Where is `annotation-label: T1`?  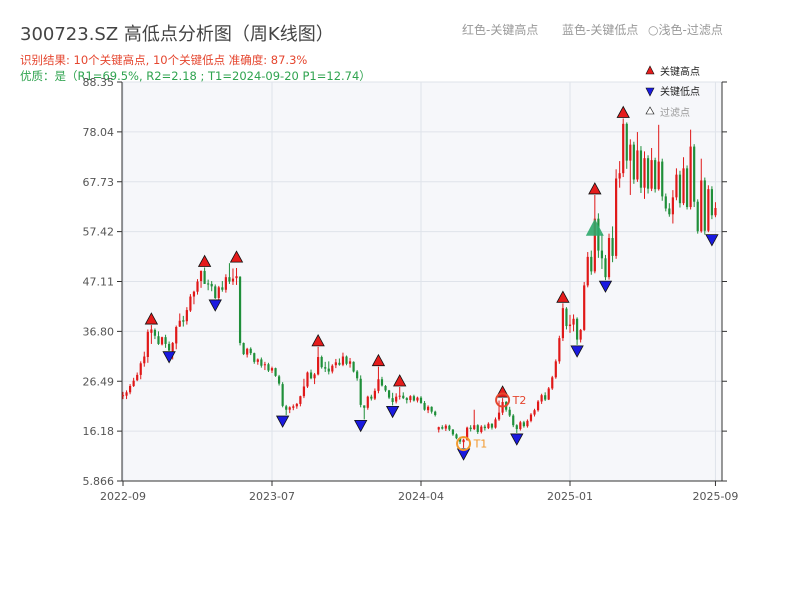 annotation-label: T1 is located at coordinates (480, 444).